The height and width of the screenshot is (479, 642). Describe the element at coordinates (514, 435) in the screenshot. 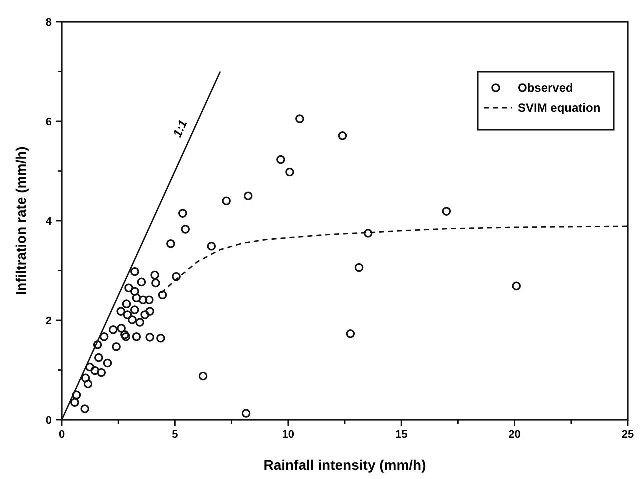

I see `x-tick-label: 20` at that location.